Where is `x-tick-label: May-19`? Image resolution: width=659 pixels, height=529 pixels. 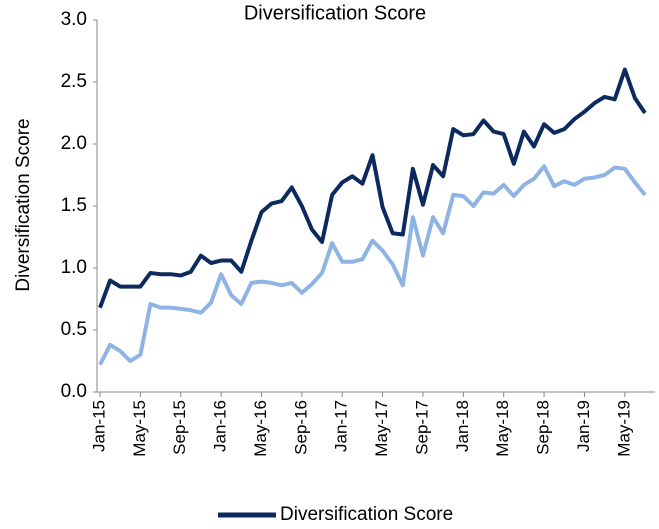
x-tick-label: May-19 is located at coordinates (623, 428).